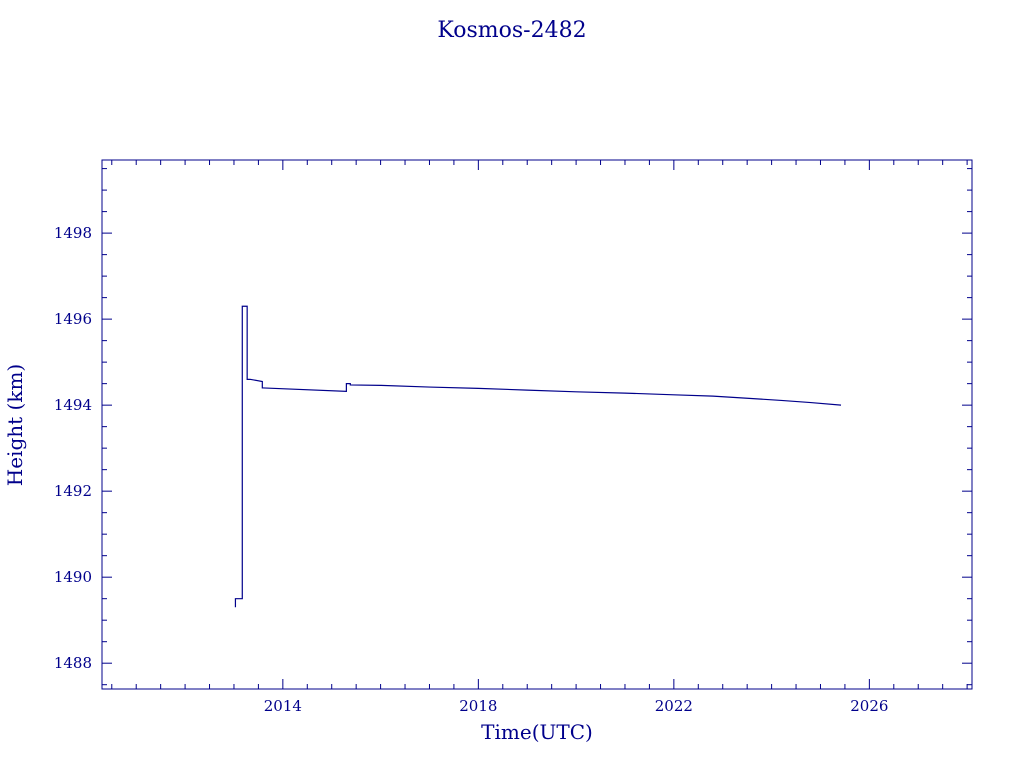  I want to click on x-tick-label: 2022, so click(674, 706).